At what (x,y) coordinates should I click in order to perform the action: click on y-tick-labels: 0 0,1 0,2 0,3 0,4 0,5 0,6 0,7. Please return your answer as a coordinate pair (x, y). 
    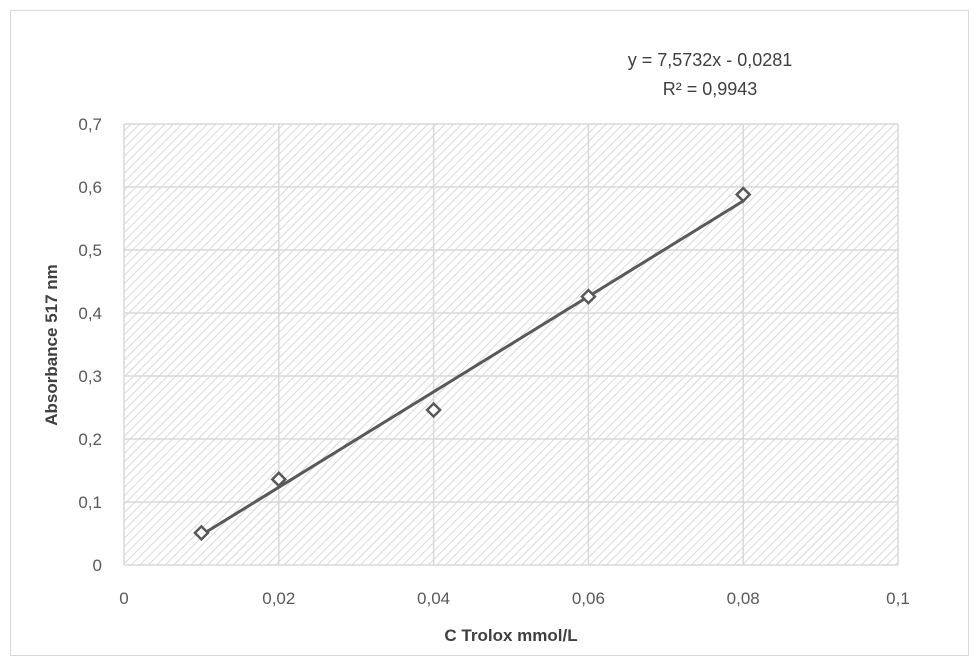
    Looking at the image, I should click on (90, 345).